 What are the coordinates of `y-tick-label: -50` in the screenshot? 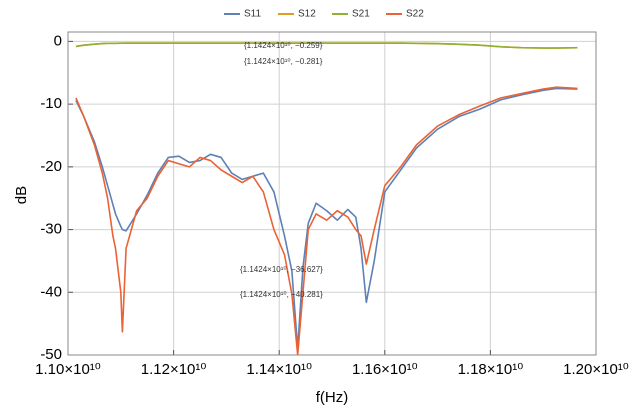 It's located at (51, 354).